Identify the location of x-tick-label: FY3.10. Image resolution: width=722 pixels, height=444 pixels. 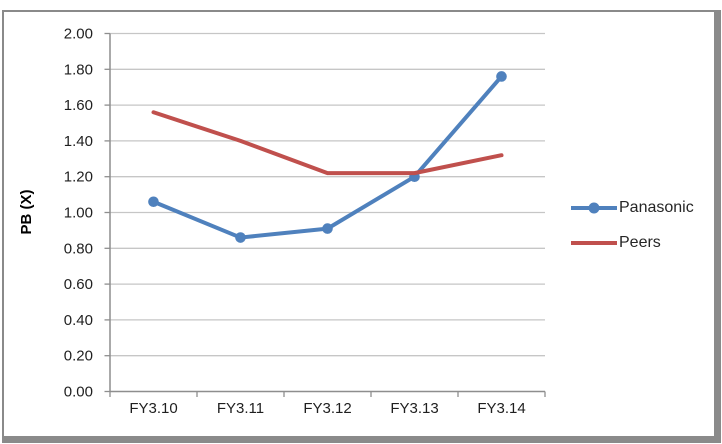
(153, 408).